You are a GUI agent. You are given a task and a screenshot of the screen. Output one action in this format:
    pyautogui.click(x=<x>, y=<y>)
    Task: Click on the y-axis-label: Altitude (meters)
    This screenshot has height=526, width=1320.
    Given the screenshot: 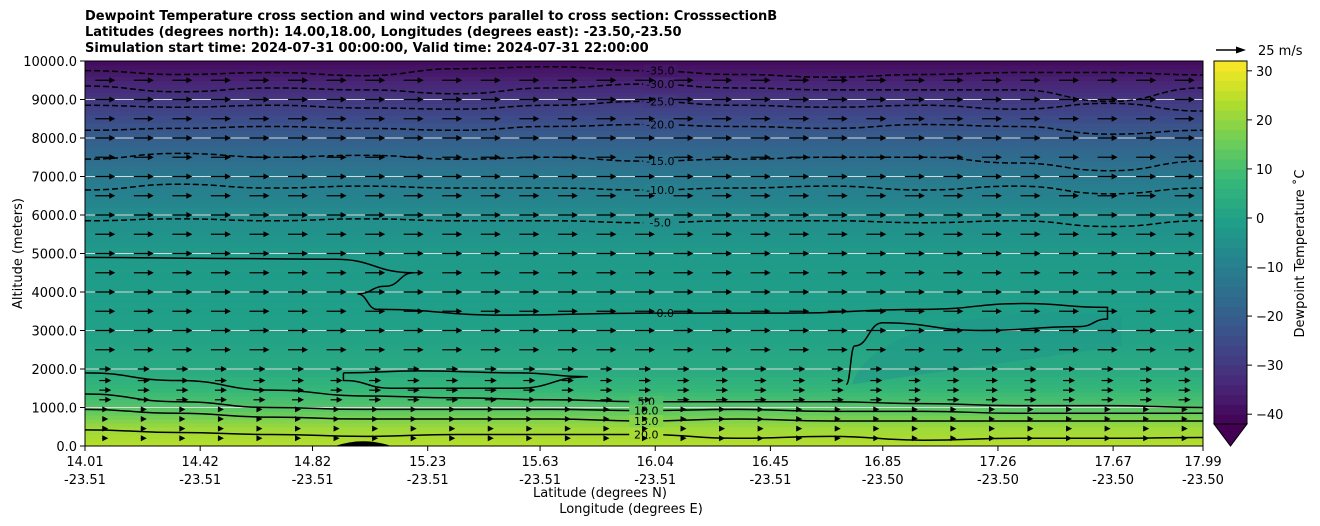 What is the action you would take?
    pyautogui.click(x=18, y=253)
    